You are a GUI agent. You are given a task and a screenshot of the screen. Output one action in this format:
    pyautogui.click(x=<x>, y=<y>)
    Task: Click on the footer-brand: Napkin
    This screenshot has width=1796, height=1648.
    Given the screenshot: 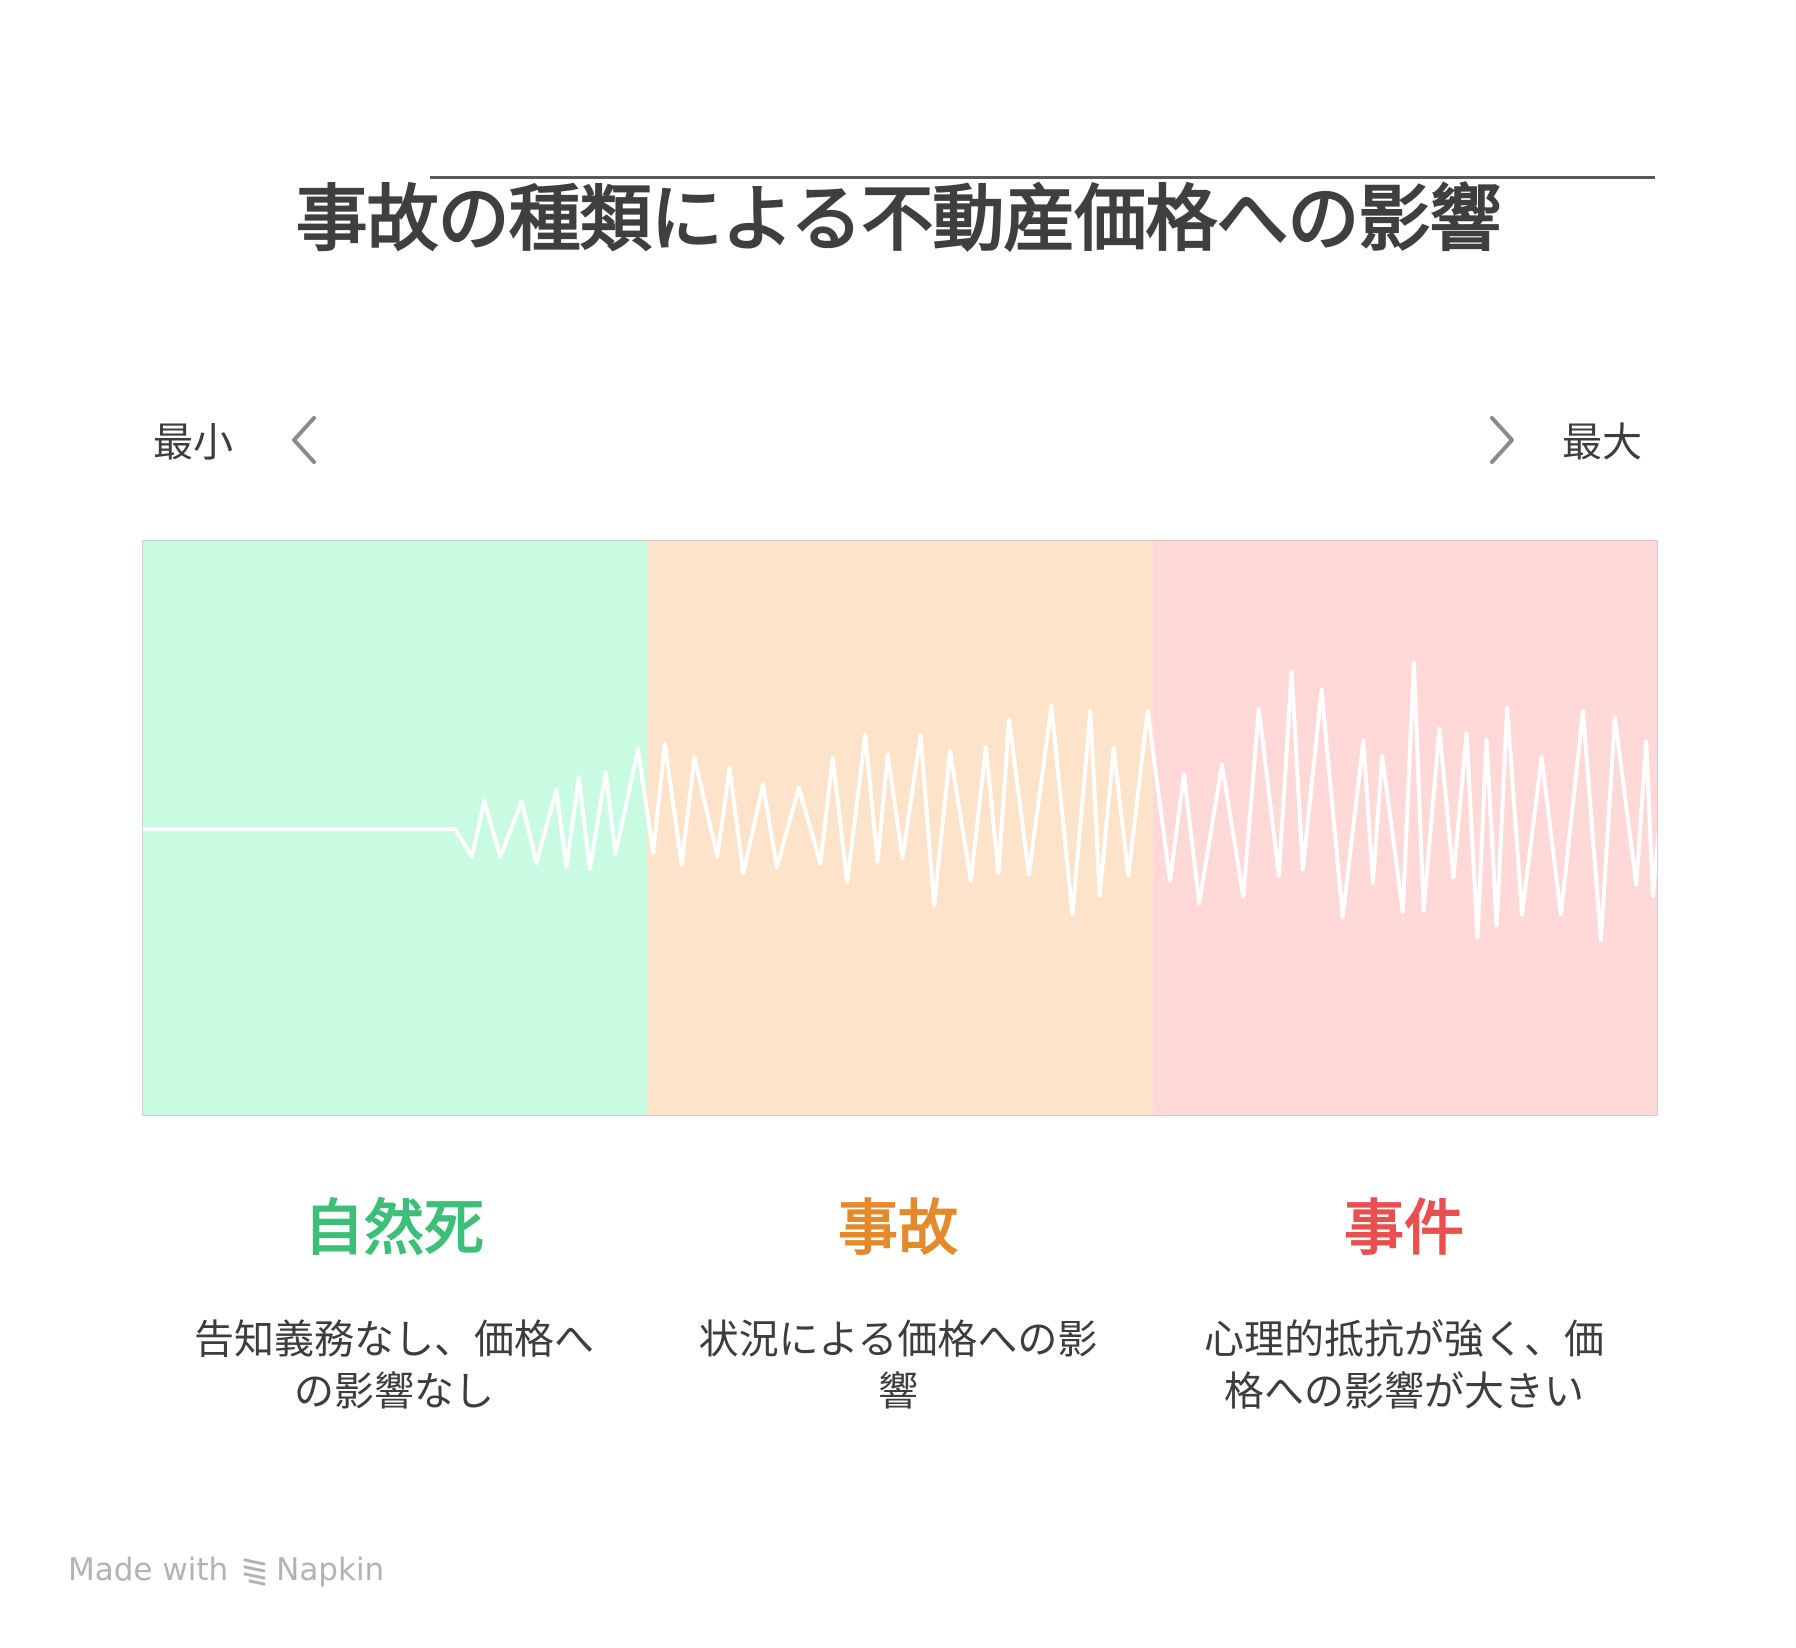 What is the action you would take?
    pyautogui.click(x=330, y=1570)
    